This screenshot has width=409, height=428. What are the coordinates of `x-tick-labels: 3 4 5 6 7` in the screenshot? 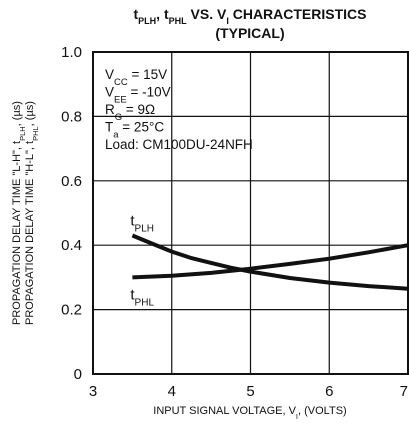 It's located at (248, 391).